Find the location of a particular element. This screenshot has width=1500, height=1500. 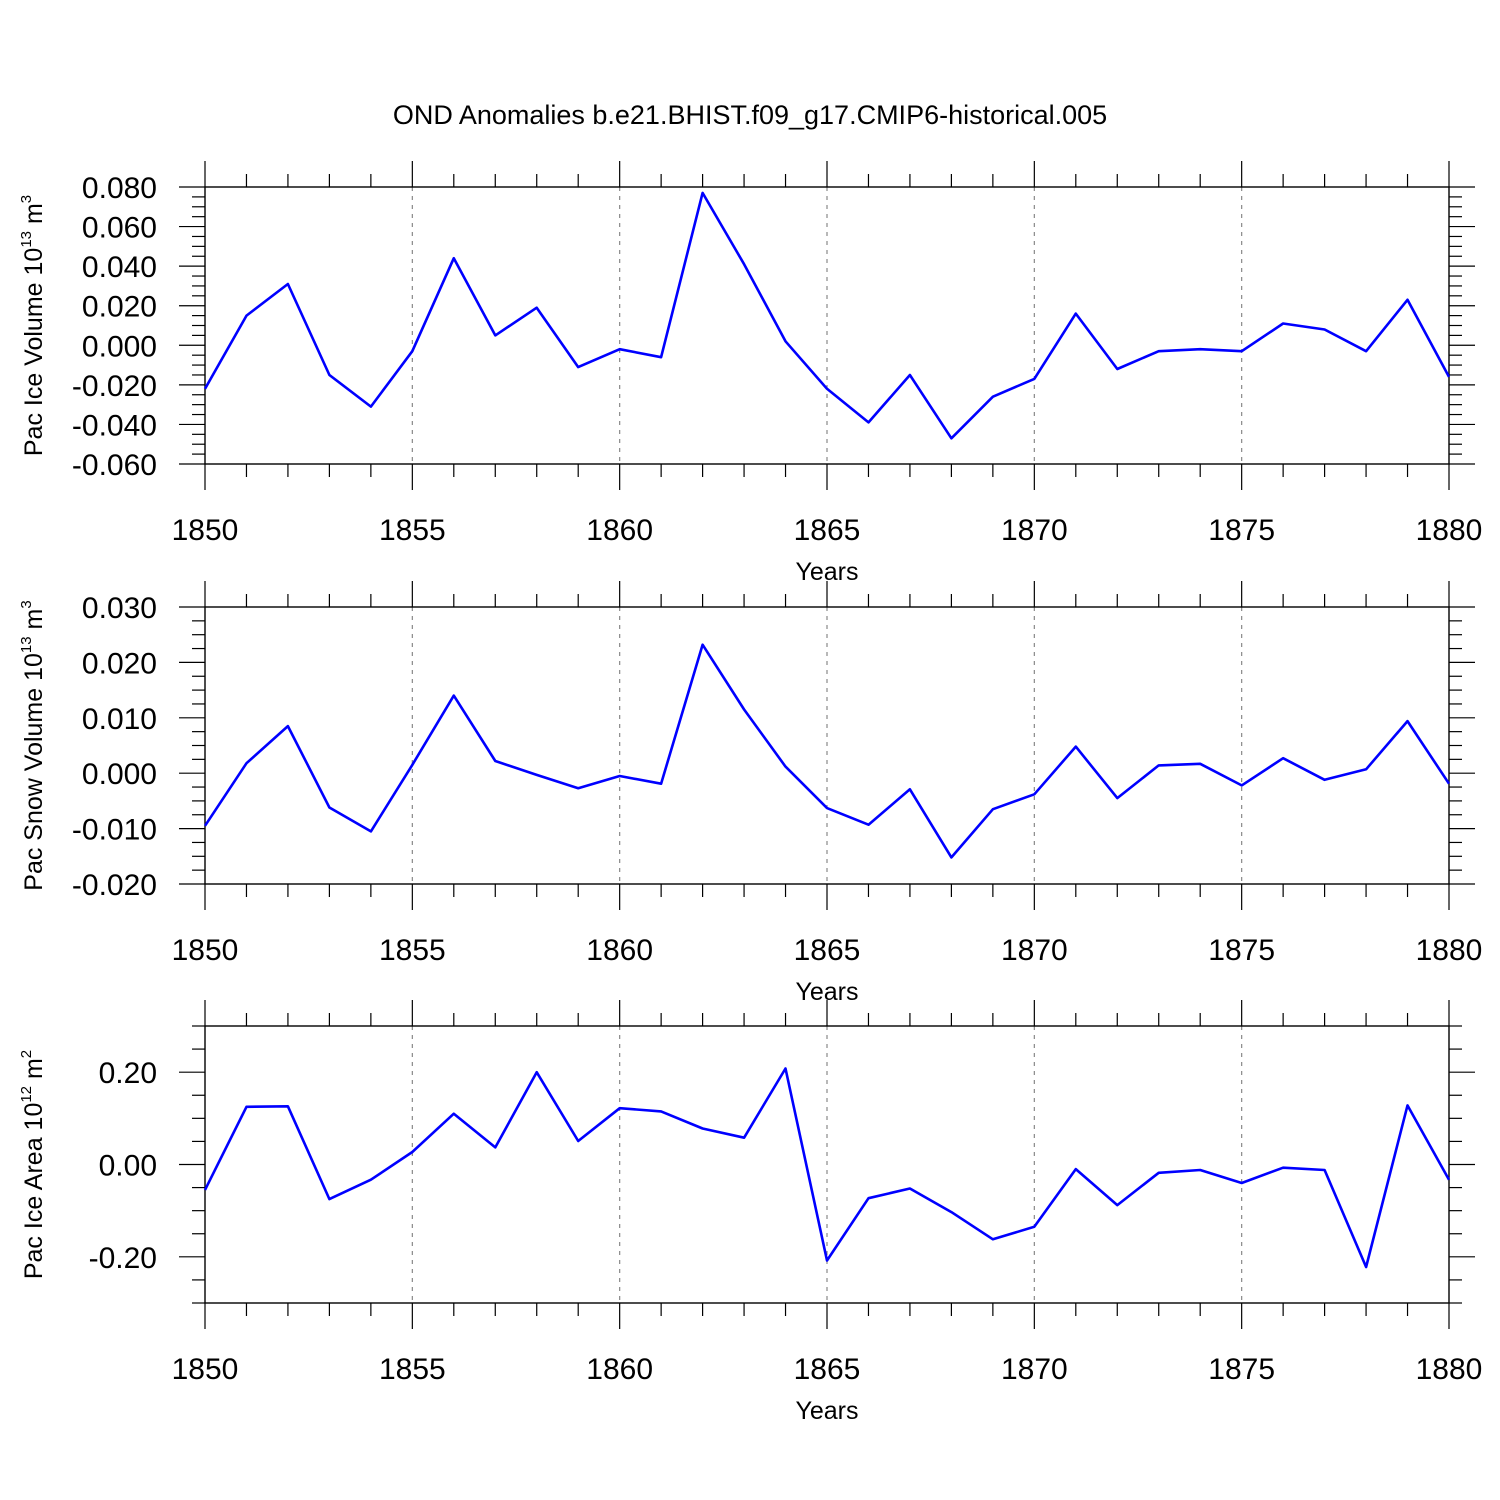

y-tick-label: 0.20 is located at coordinates (128, 1073).